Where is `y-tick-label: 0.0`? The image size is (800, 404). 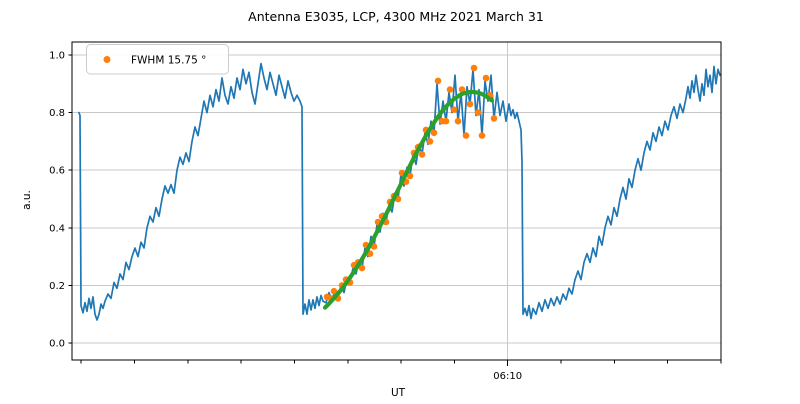 y-tick-label: 0.0 is located at coordinates (57, 344).